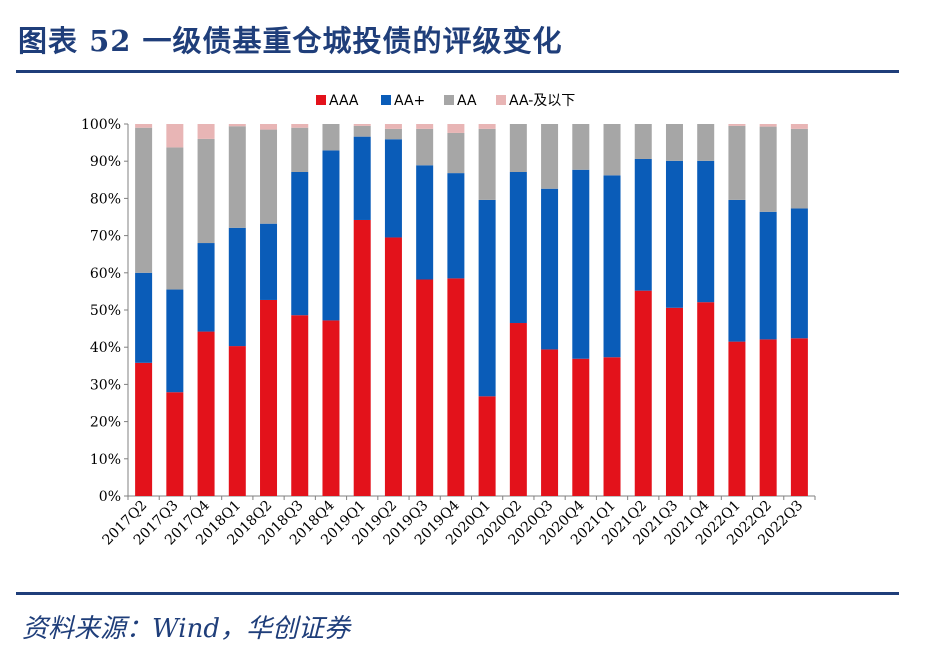 This screenshot has height=656, width=927. I want to click on y-tick-label: 80%, so click(105, 199).